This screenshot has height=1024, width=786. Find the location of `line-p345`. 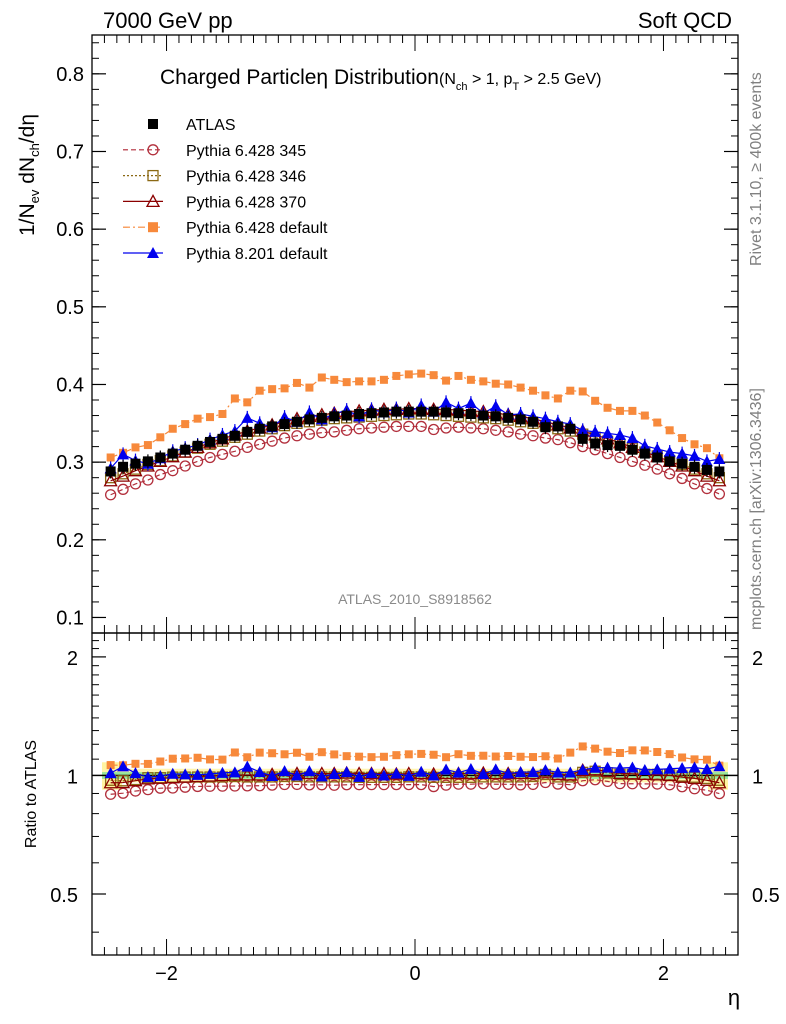

line-p345 is located at coordinates (415, 460).